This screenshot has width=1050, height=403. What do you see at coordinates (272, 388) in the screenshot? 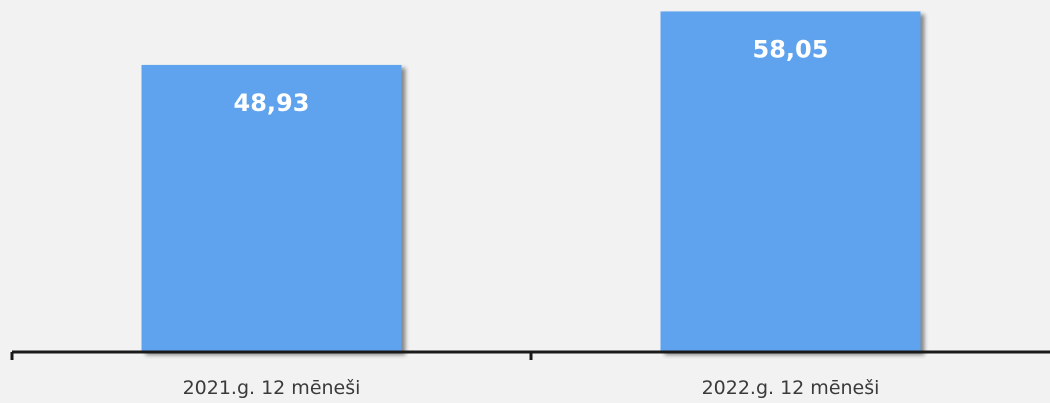
I see `category-label-1: 2021.g. 12 mēneši` at bounding box center [272, 388].